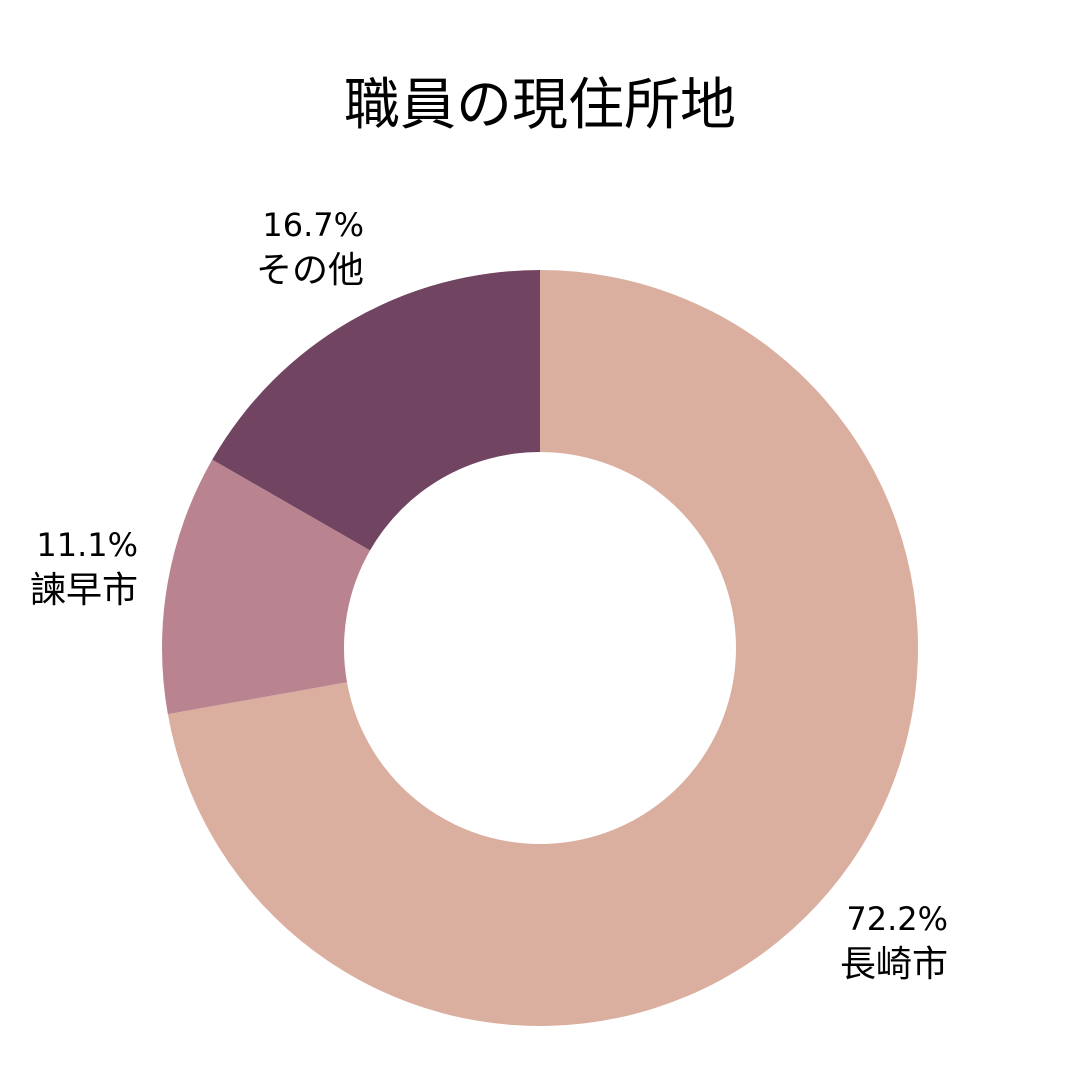 Image resolution: width=1080 pixels, height=1080 pixels. Describe the element at coordinates (313, 225) in the screenshot. I see `slice-value-label: 16.7%` at that location.